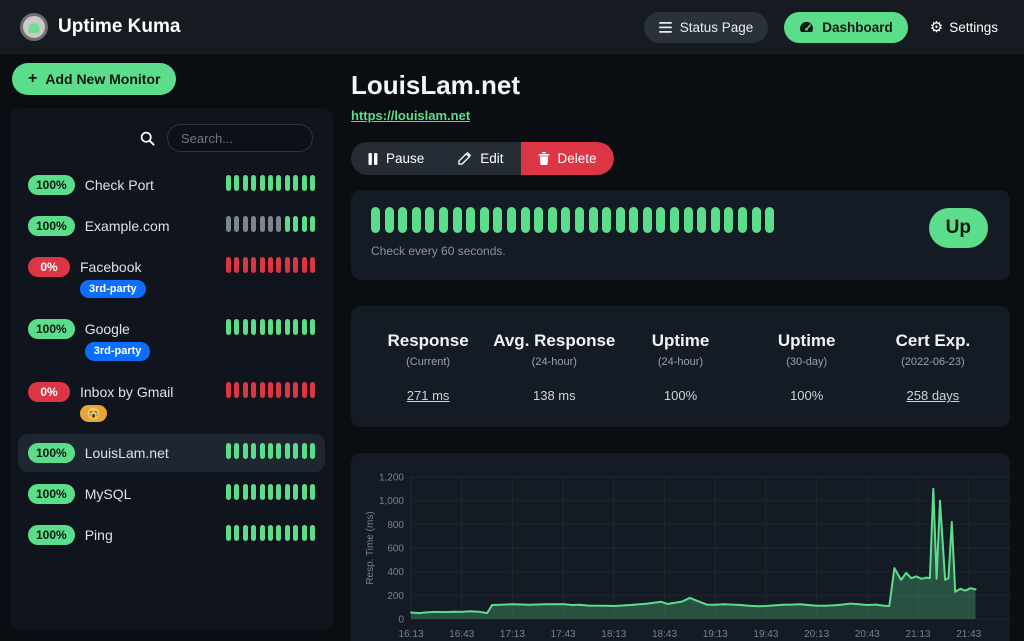 The image size is (1024, 641). I want to click on monitor-name: MySQL, so click(108, 493).